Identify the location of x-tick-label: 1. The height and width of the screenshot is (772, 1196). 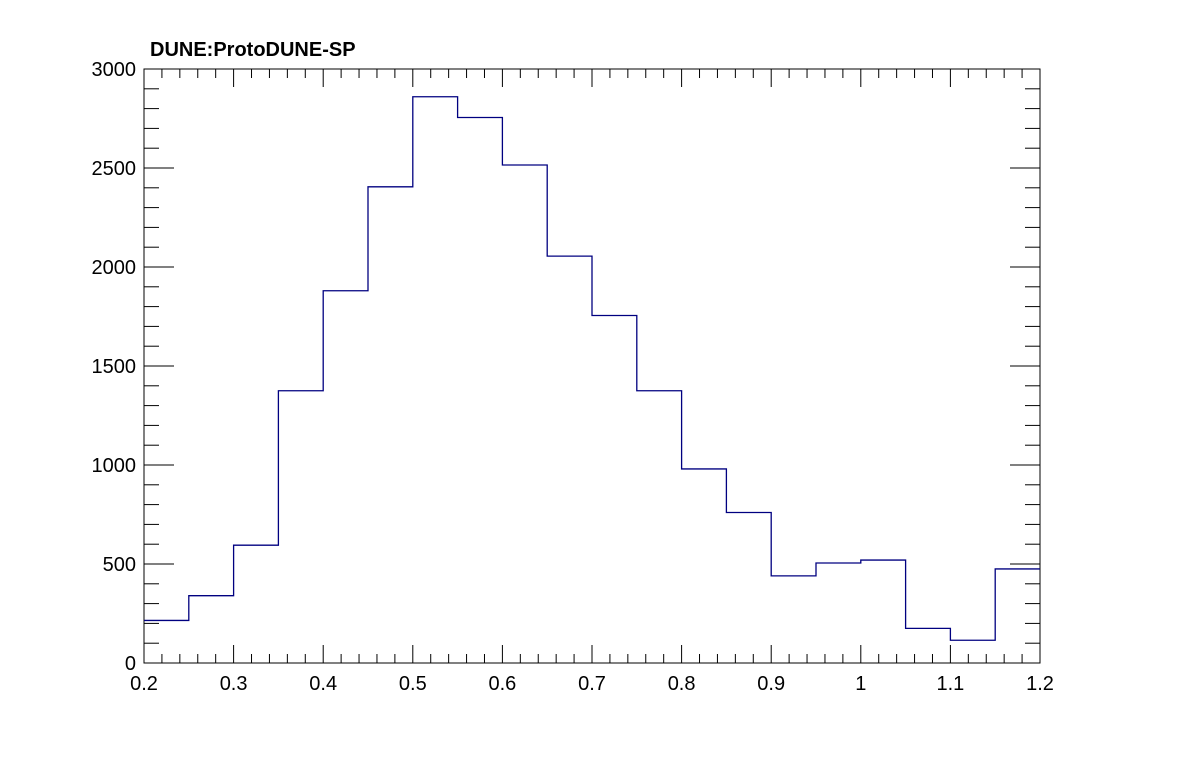
(860, 684).